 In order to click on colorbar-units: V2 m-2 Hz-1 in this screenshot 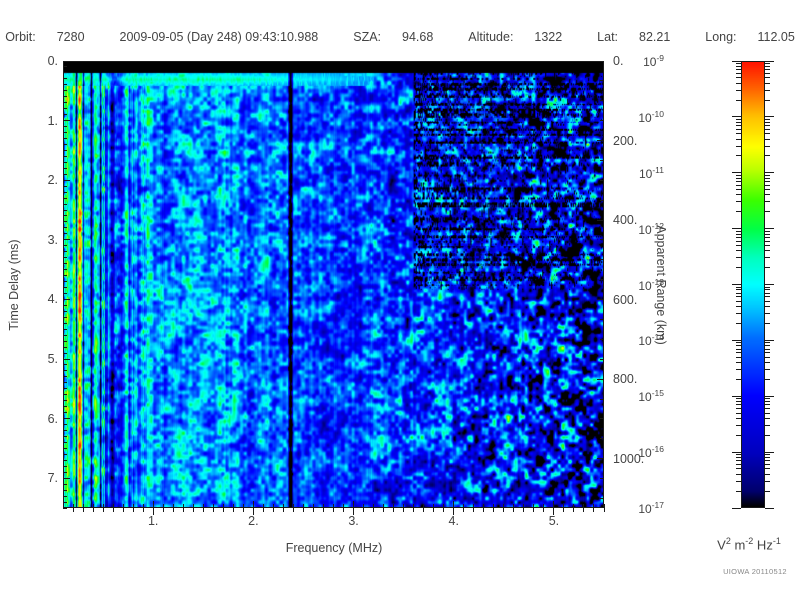, I will do `click(749, 544)`.